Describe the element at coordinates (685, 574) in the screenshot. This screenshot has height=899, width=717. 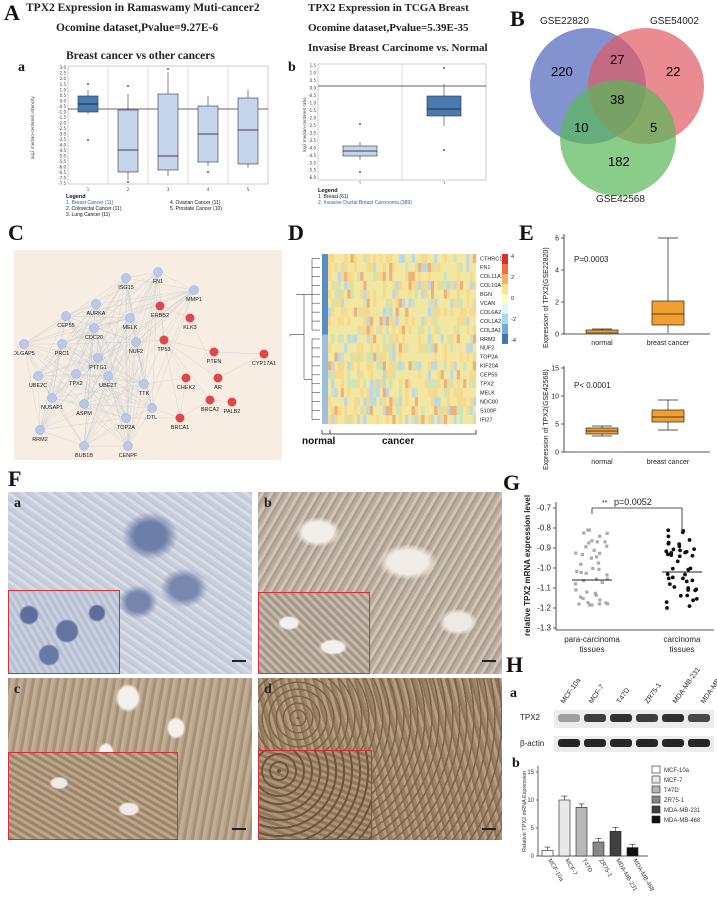
I see `g-point-carcinoma` at that location.